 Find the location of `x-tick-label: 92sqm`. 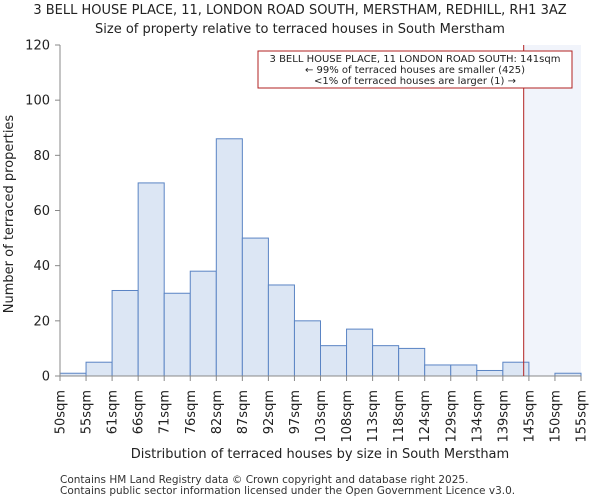

x-tick-label: 92sqm is located at coordinates (269, 412).